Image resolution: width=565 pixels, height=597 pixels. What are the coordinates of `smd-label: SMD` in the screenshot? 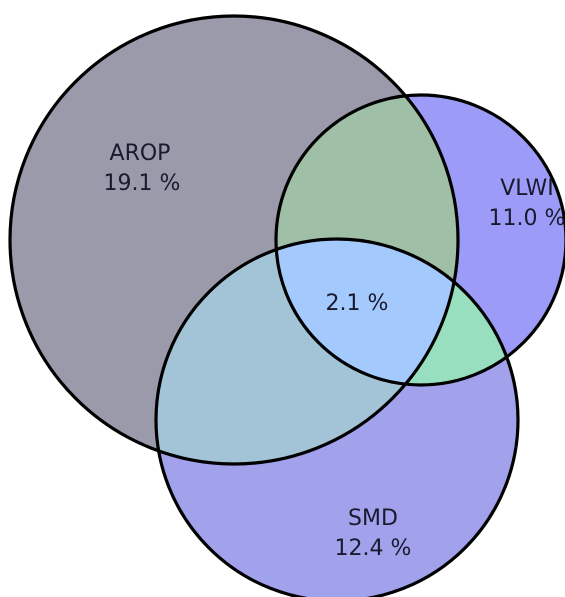 It's located at (373, 518).